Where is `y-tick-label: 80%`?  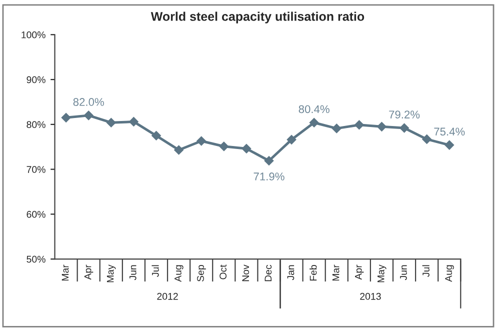 y-tick-label: 80% is located at coordinates (36, 124).